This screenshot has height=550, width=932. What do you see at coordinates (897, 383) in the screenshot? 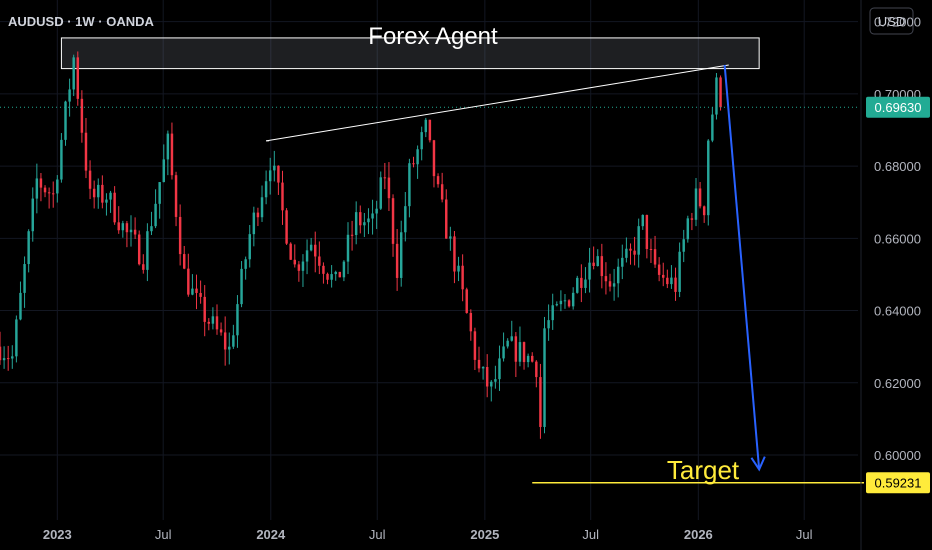
I see `price-tick-label: 0.62000` at bounding box center [897, 383].